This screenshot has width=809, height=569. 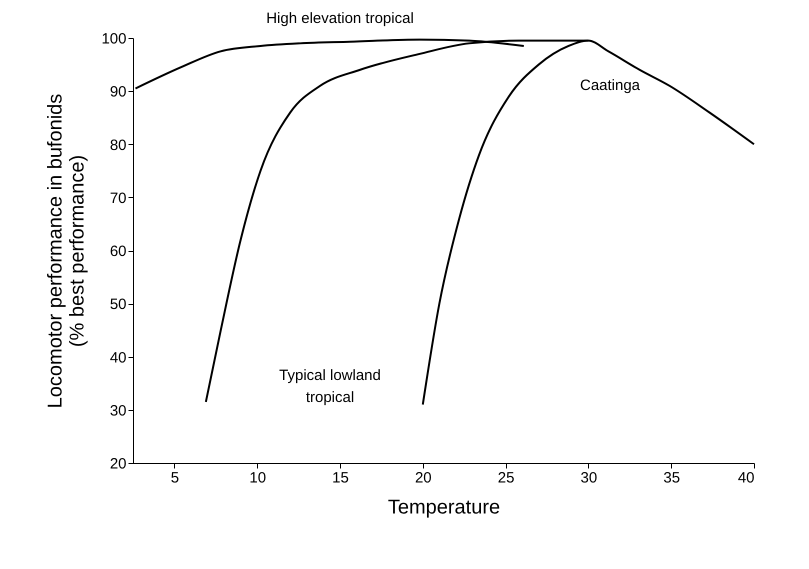 What do you see at coordinates (330, 386) in the screenshot?
I see `annotation: Typical lowland tropical` at bounding box center [330, 386].